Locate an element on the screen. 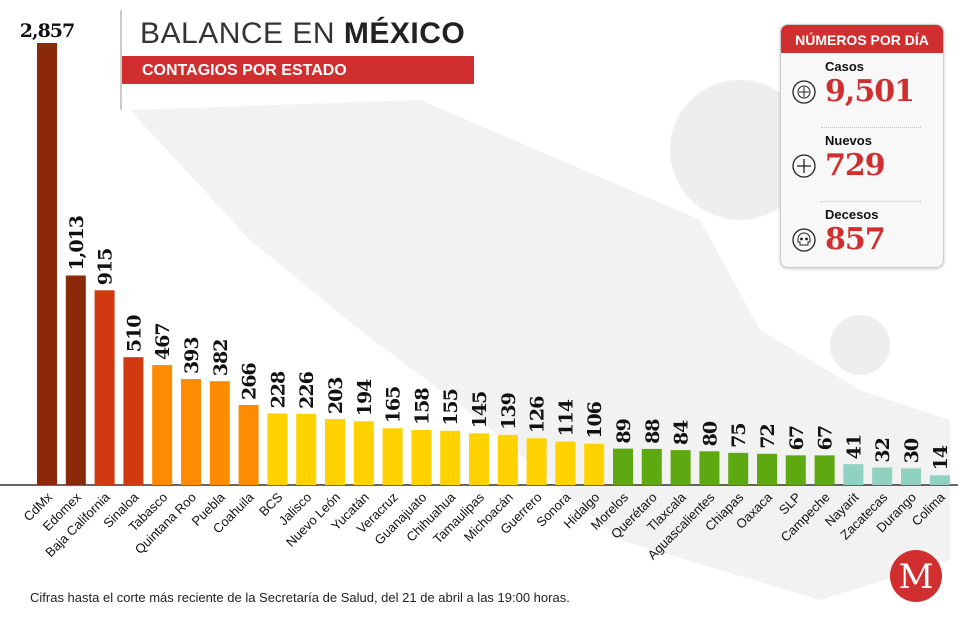 The width and height of the screenshot is (958, 624). value-label: 228 is located at coordinates (278, 389).